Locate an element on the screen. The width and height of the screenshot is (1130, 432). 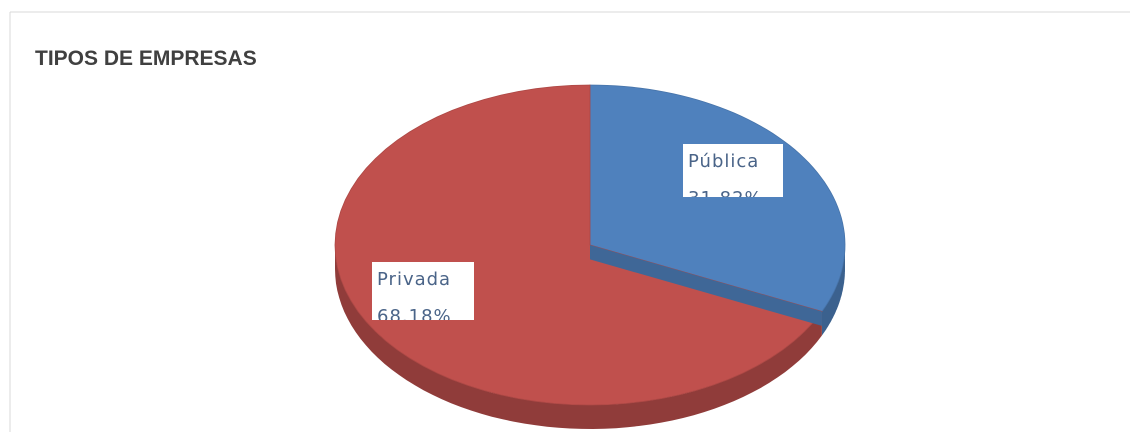
slice-side is located at coordinates (833, 290).